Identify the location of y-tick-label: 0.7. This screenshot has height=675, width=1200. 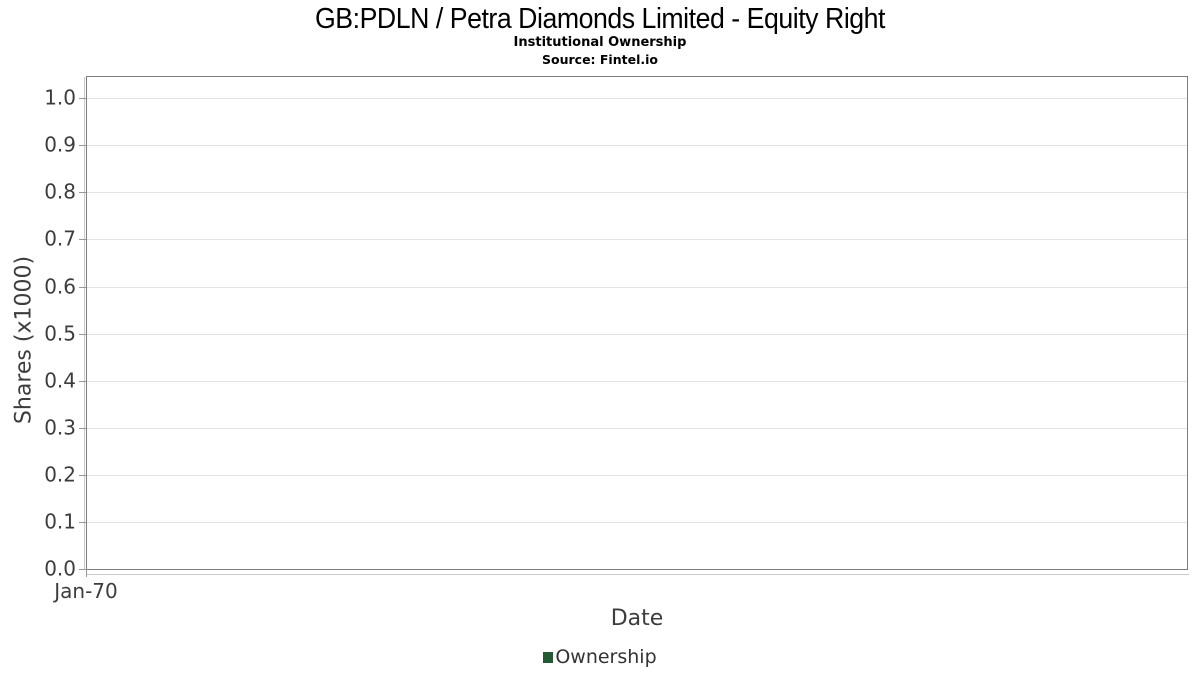
(60, 238).